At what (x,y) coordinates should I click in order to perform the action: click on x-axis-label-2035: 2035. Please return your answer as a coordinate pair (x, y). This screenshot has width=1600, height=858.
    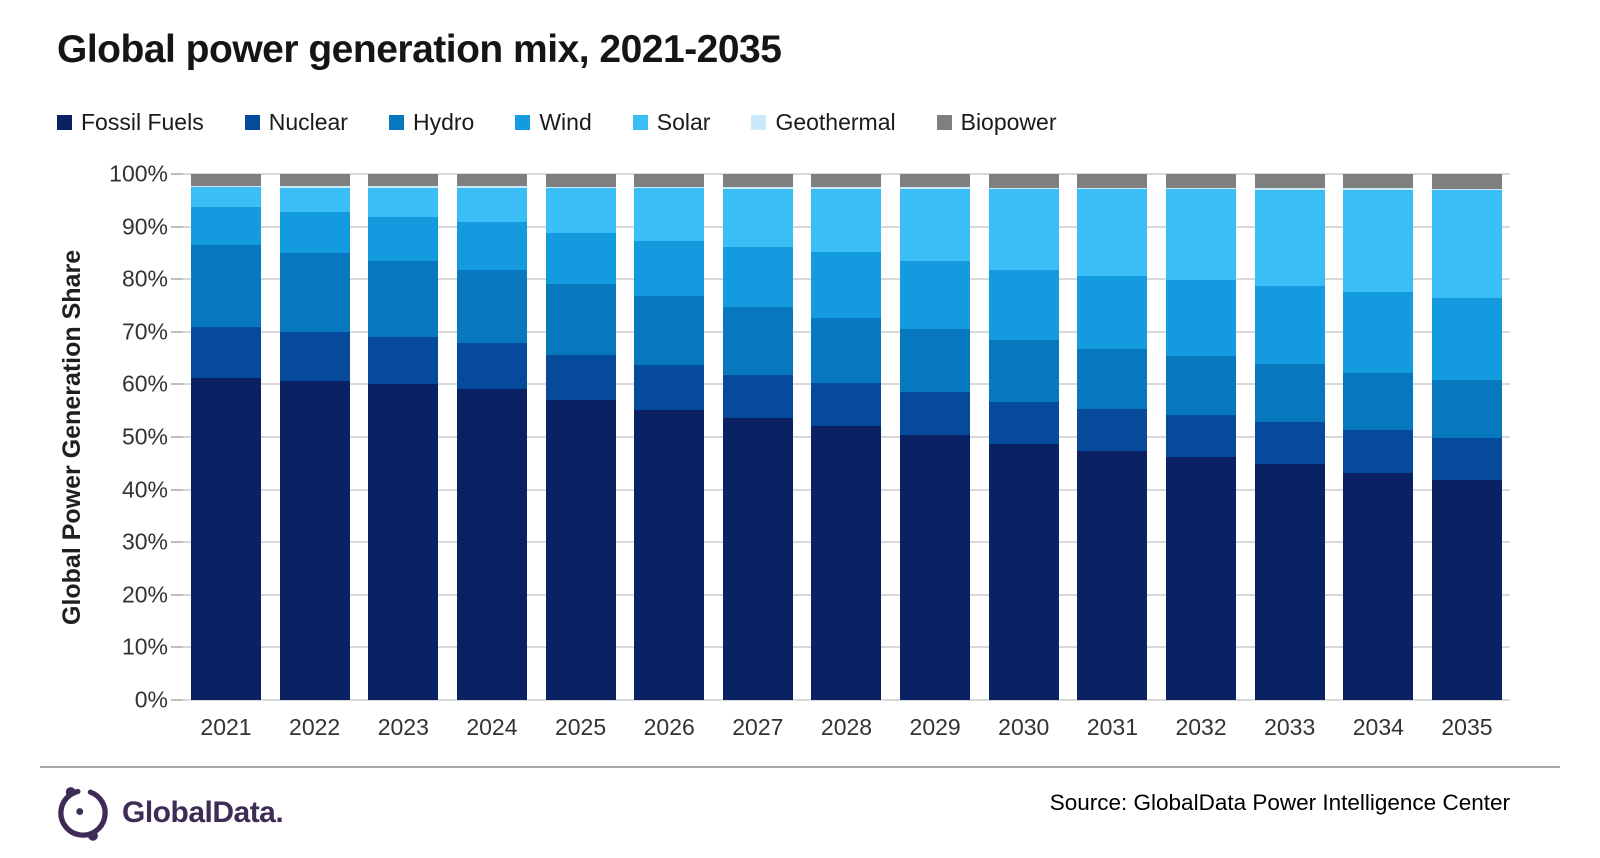
    Looking at the image, I should click on (1467, 727).